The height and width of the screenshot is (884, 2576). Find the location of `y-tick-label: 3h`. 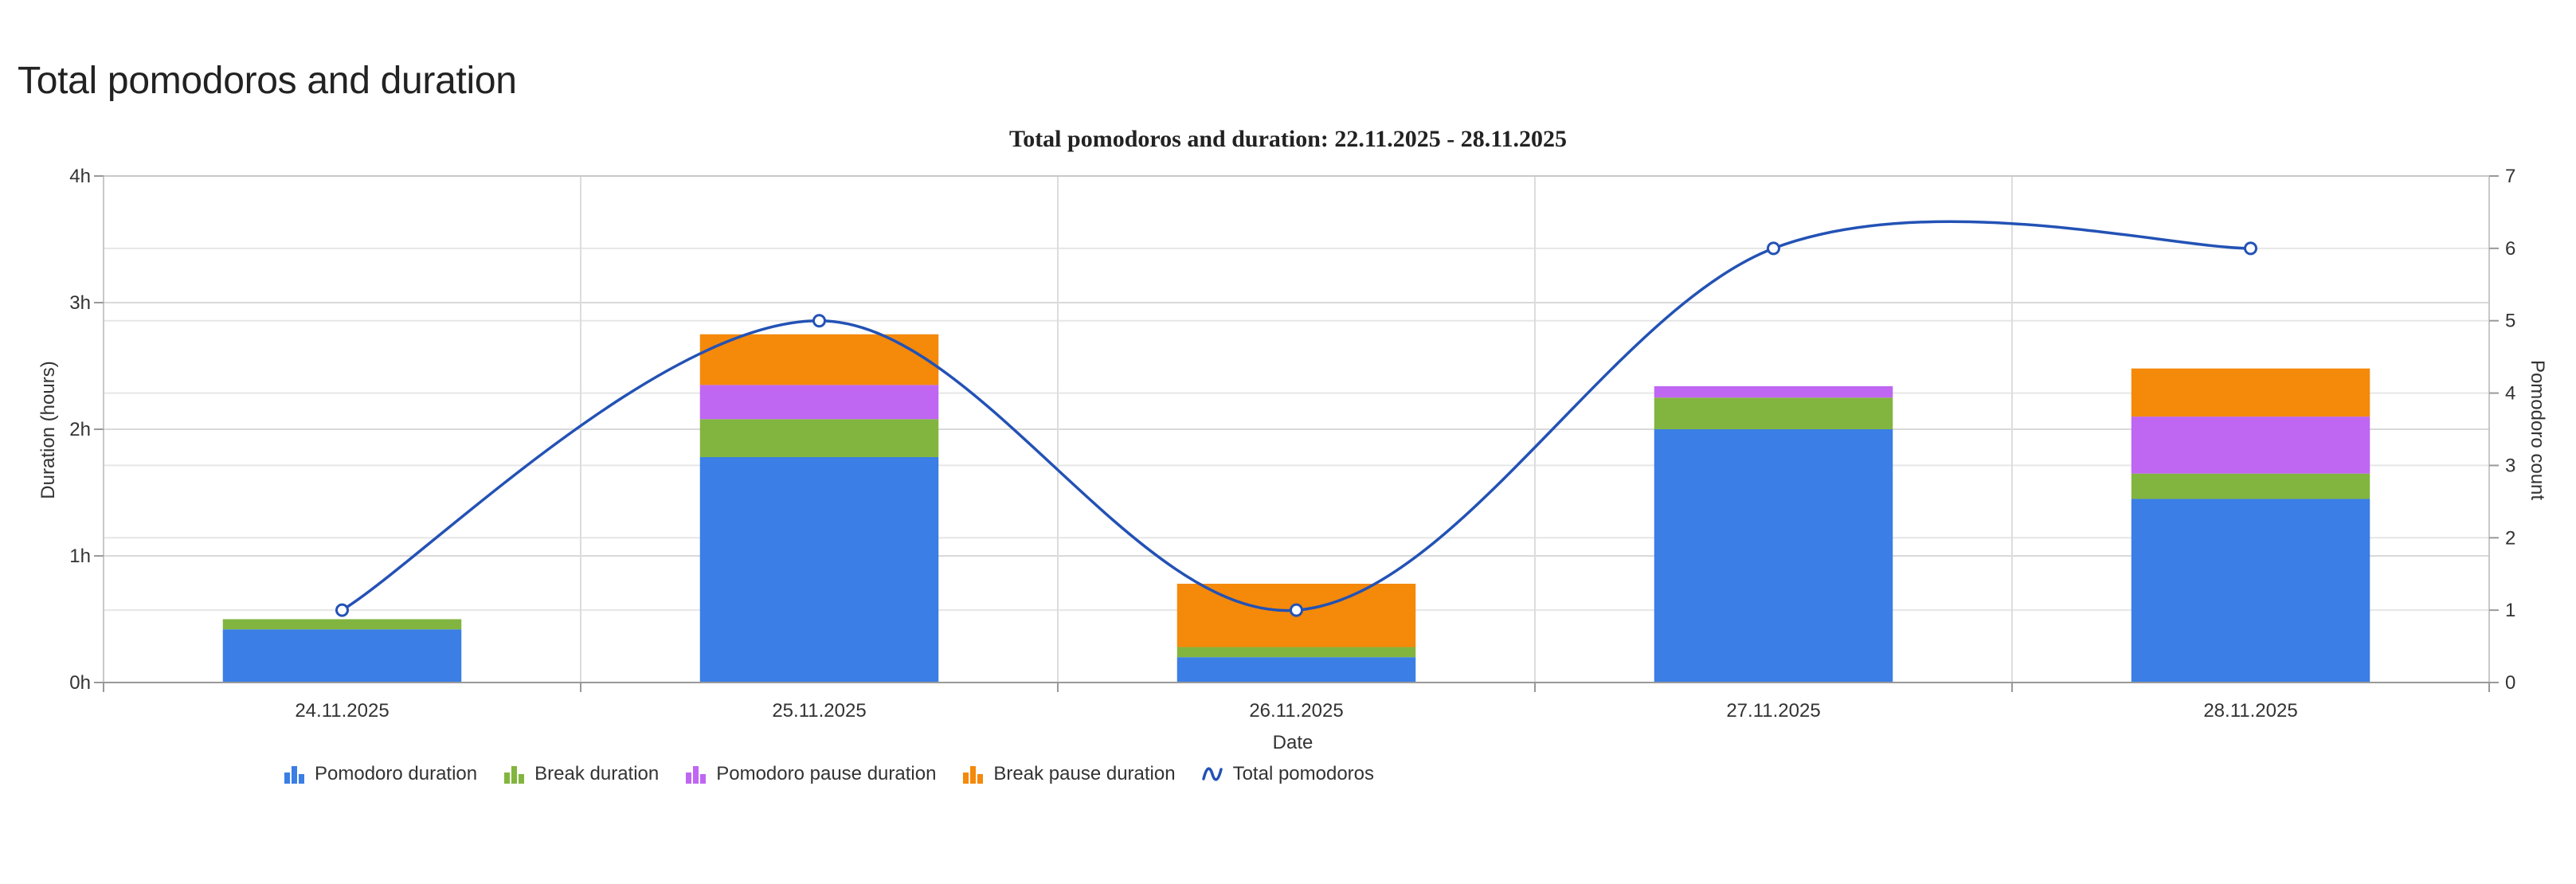

y-tick-label: 3h is located at coordinates (80, 303).